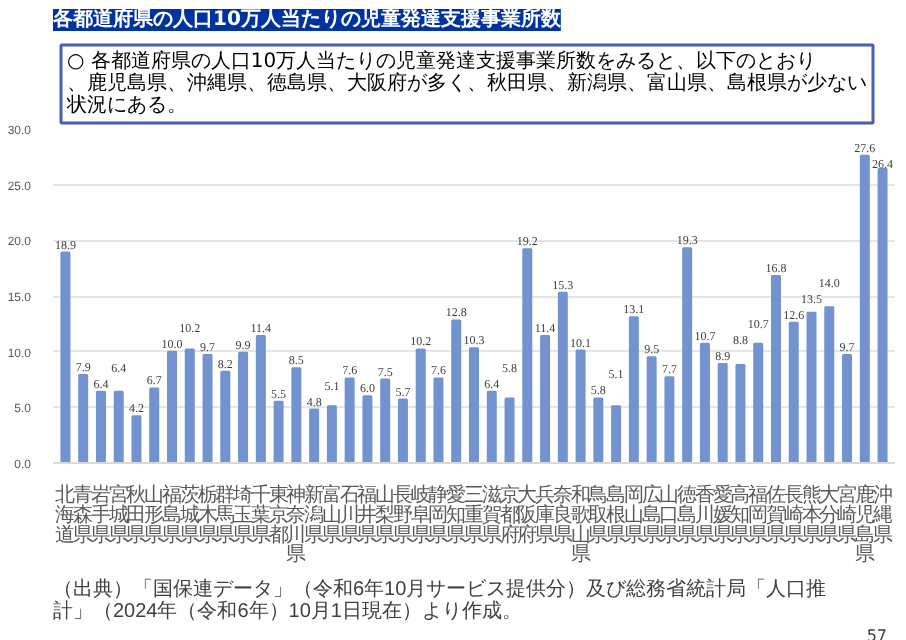  What do you see at coordinates (278, 515) in the screenshot?
I see `x-tick-label: 東京都` at bounding box center [278, 515].